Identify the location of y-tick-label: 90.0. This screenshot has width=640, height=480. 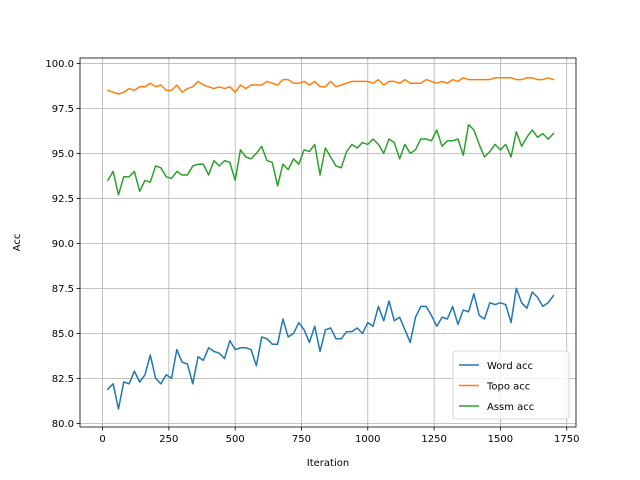
(63, 244).